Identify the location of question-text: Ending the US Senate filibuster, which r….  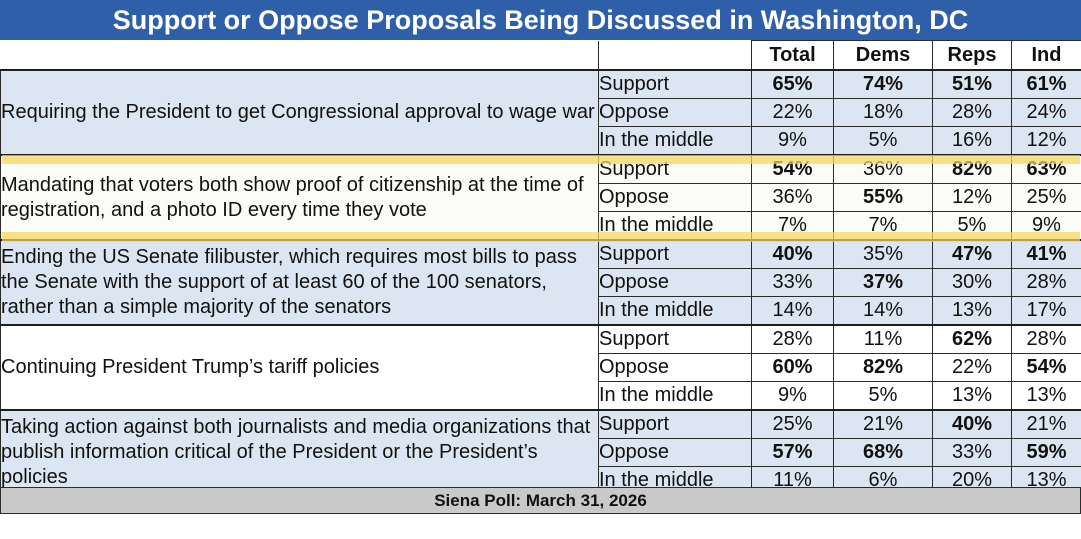
(299, 282).